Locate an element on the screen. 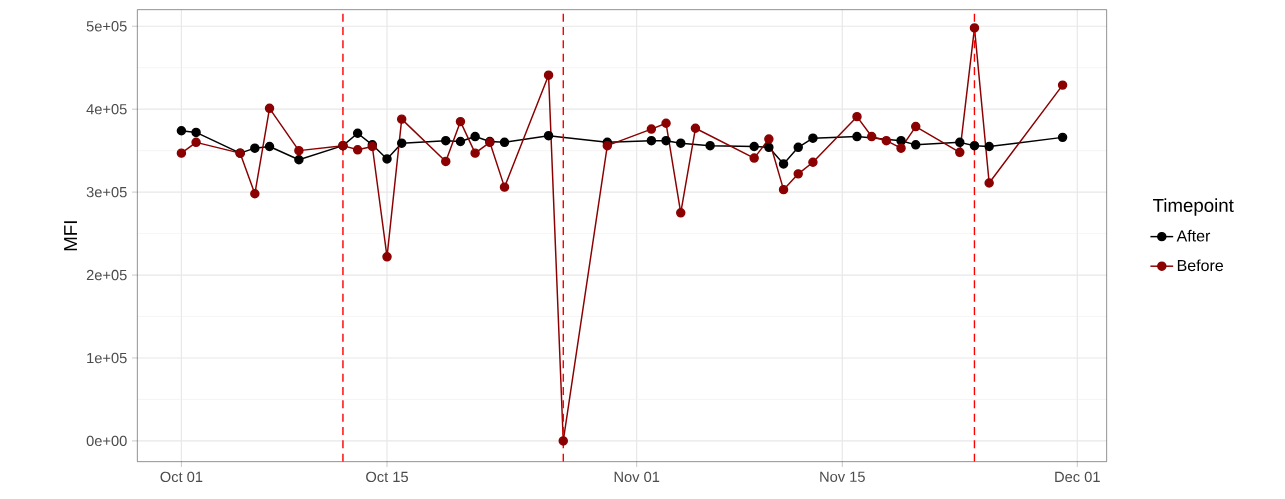 The height and width of the screenshot is (499, 1285). x-tick-label: Nov 01 is located at coordinates (637, 477).